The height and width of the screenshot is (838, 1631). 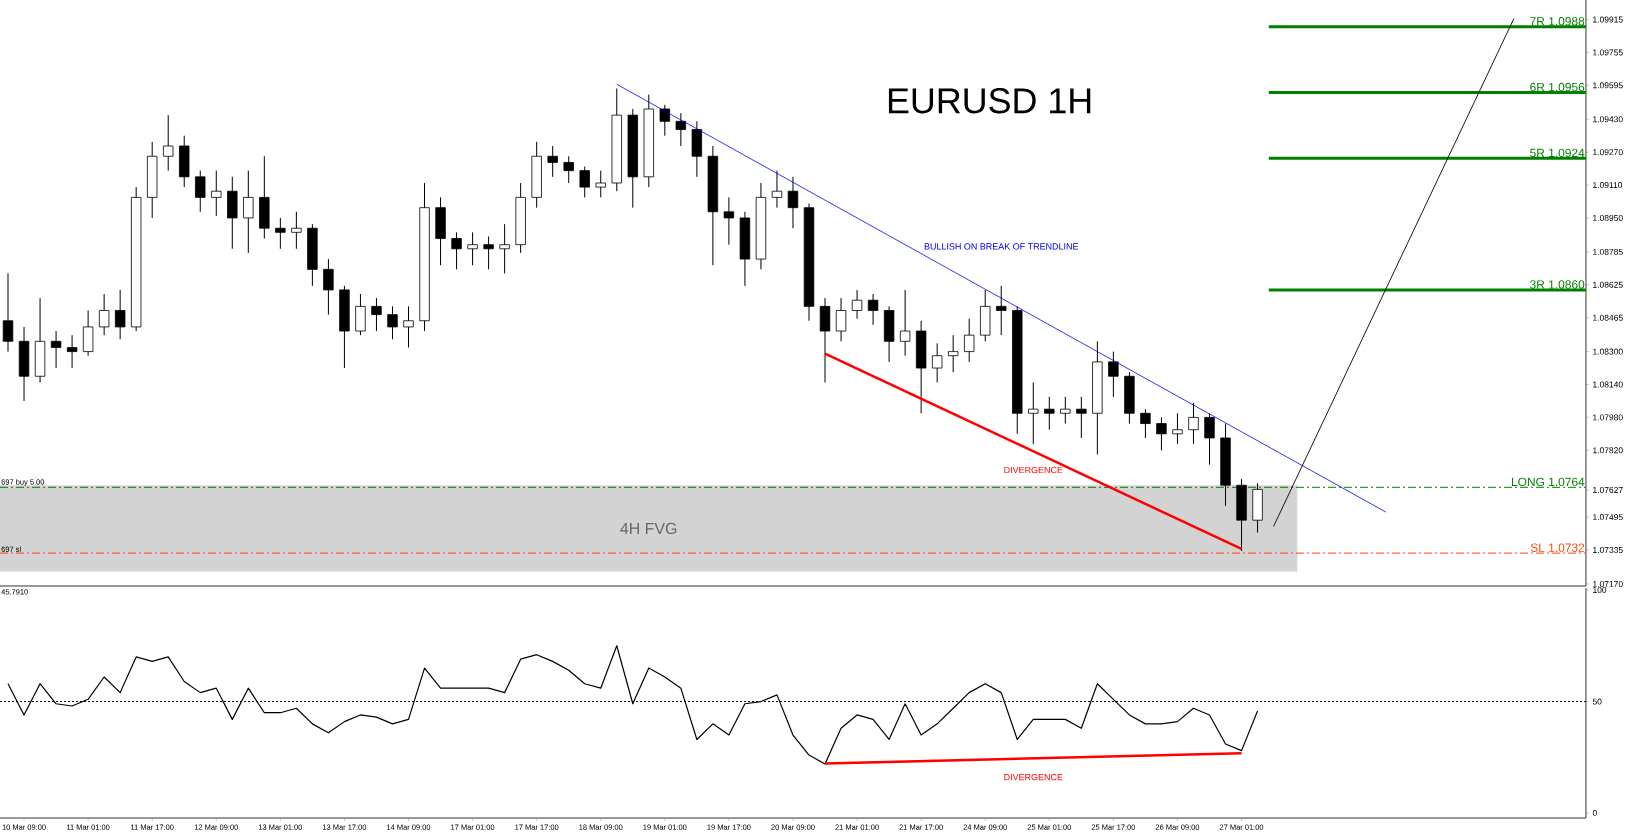 What do you see at coordinates (1608, 517) in the screenshot?
I see `y-tick-label: 1.07495` at bounding box center [1608, 517].